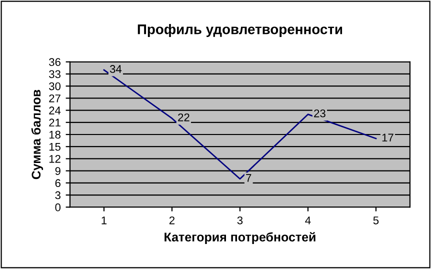 Image resolution: width=432 pixels, height=269 pixels. Describe the element at coordinates (240, 238) in the screenshot. I see `x-axis-title: Категория потребностей` at that location.